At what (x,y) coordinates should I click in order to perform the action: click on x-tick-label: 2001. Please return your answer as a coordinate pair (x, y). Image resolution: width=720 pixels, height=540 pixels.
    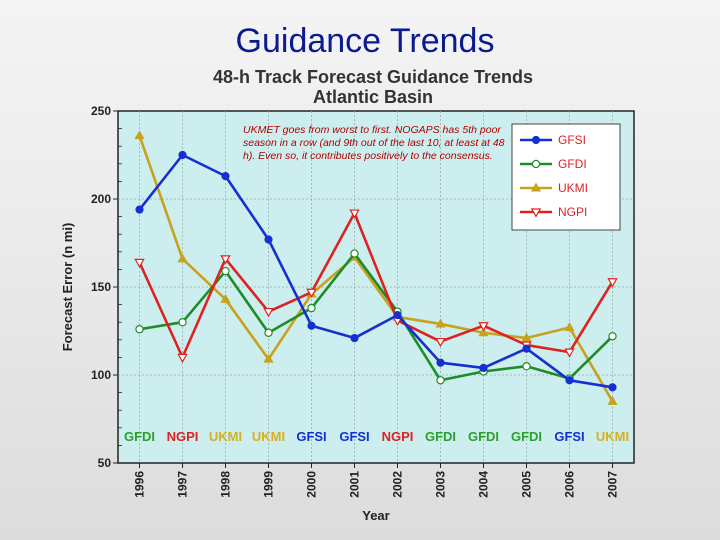
    Looking at the image, I should click on (355, 484).